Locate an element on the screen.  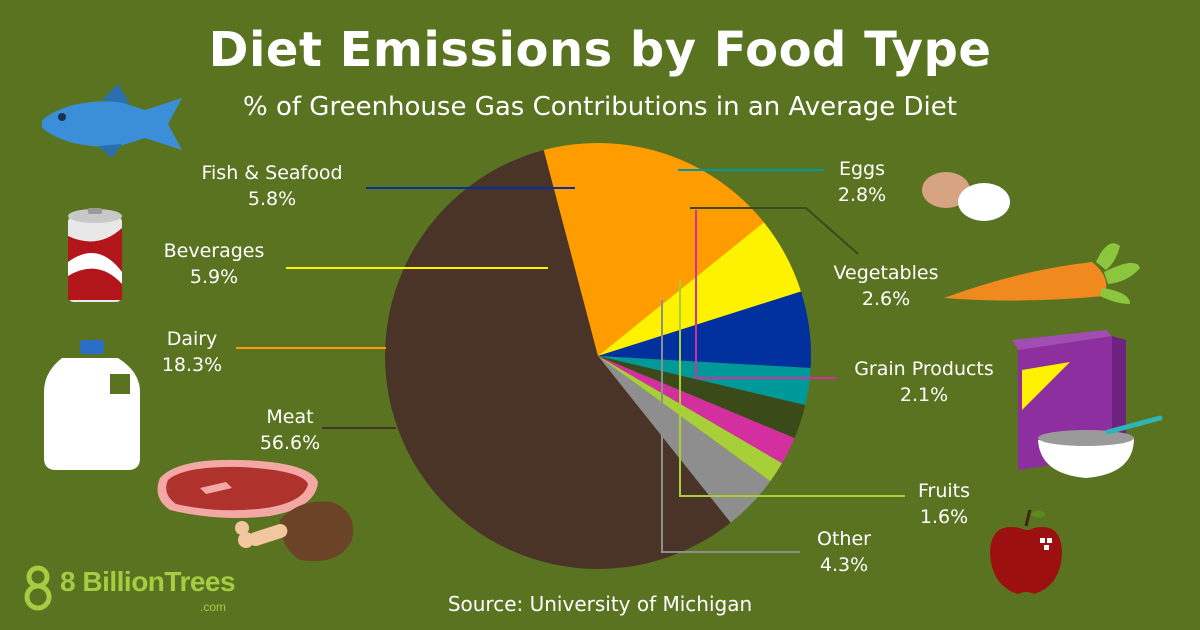
label-fruits: Fruits 1.6% is located at coordinates (944, 504).